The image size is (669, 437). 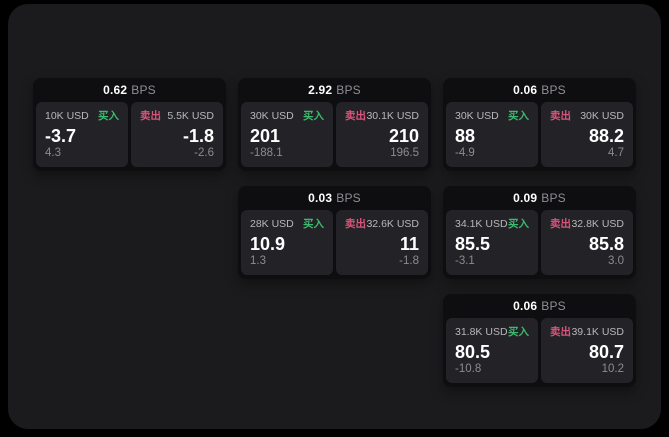 What do you see at coordinates (473, 244) in the screenshot?
I see `buy-price: 85.5` at bounding box center [473, 244].